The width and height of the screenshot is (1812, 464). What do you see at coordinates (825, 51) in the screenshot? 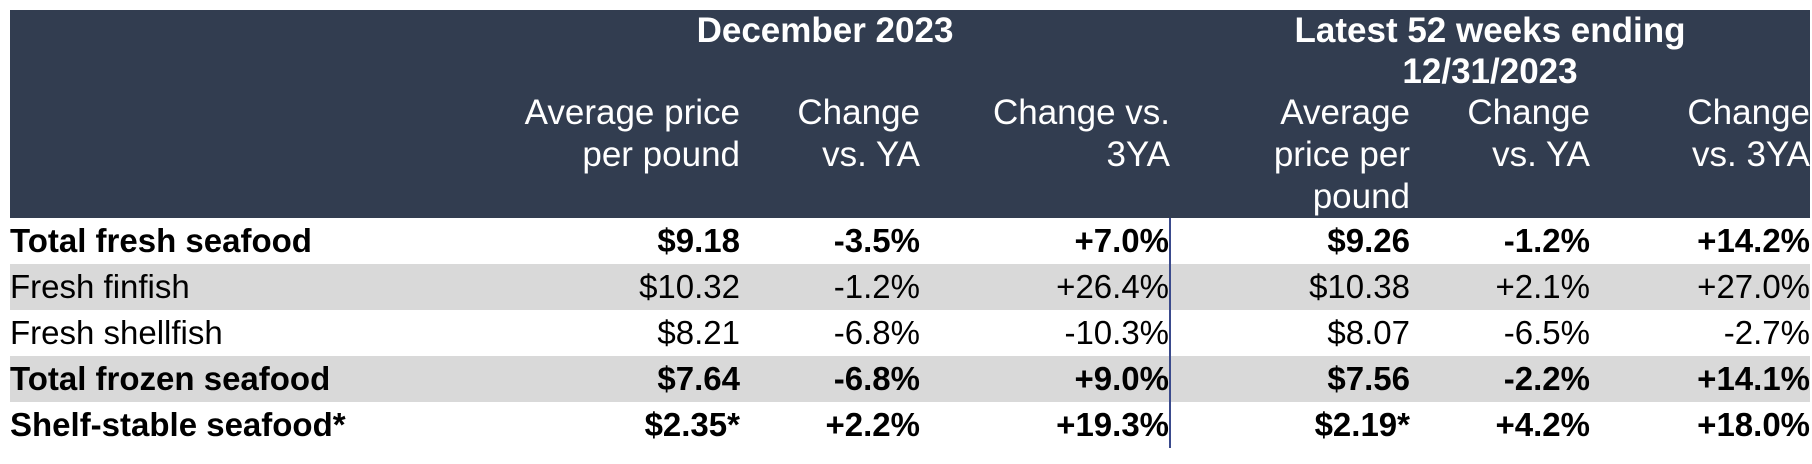
I see `group-header-december-2023: December 2023` at bounding box center [825, 51].